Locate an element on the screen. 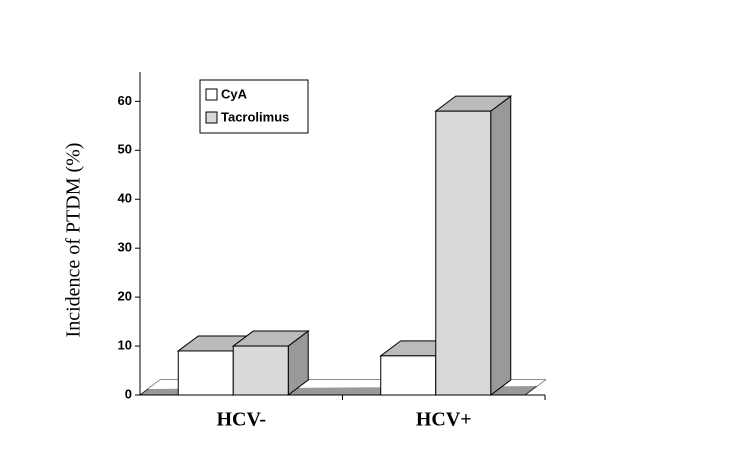 The image size is (750, 470). x-tick-label: HCV+ is located at coordinates (444, 420).